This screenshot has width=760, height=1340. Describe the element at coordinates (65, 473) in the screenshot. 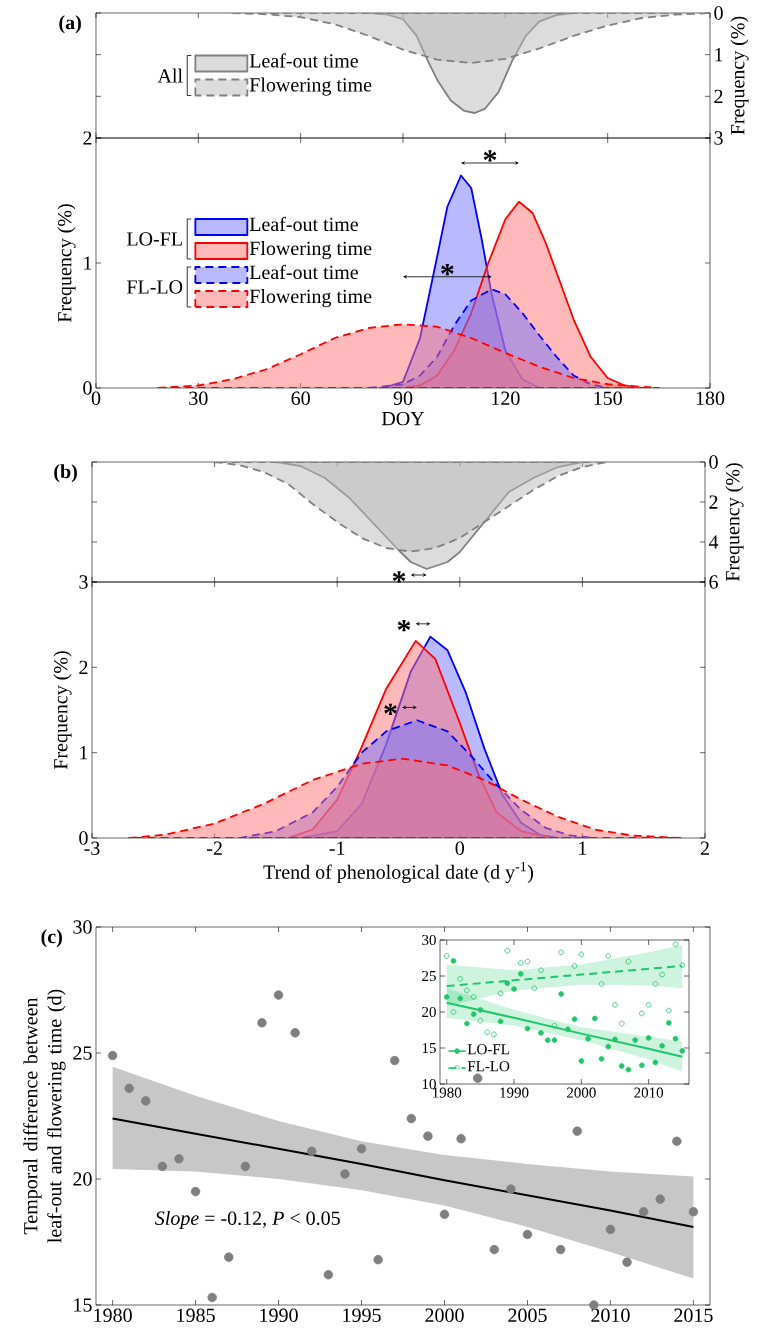

I see `chart-title: (b)` at that location.